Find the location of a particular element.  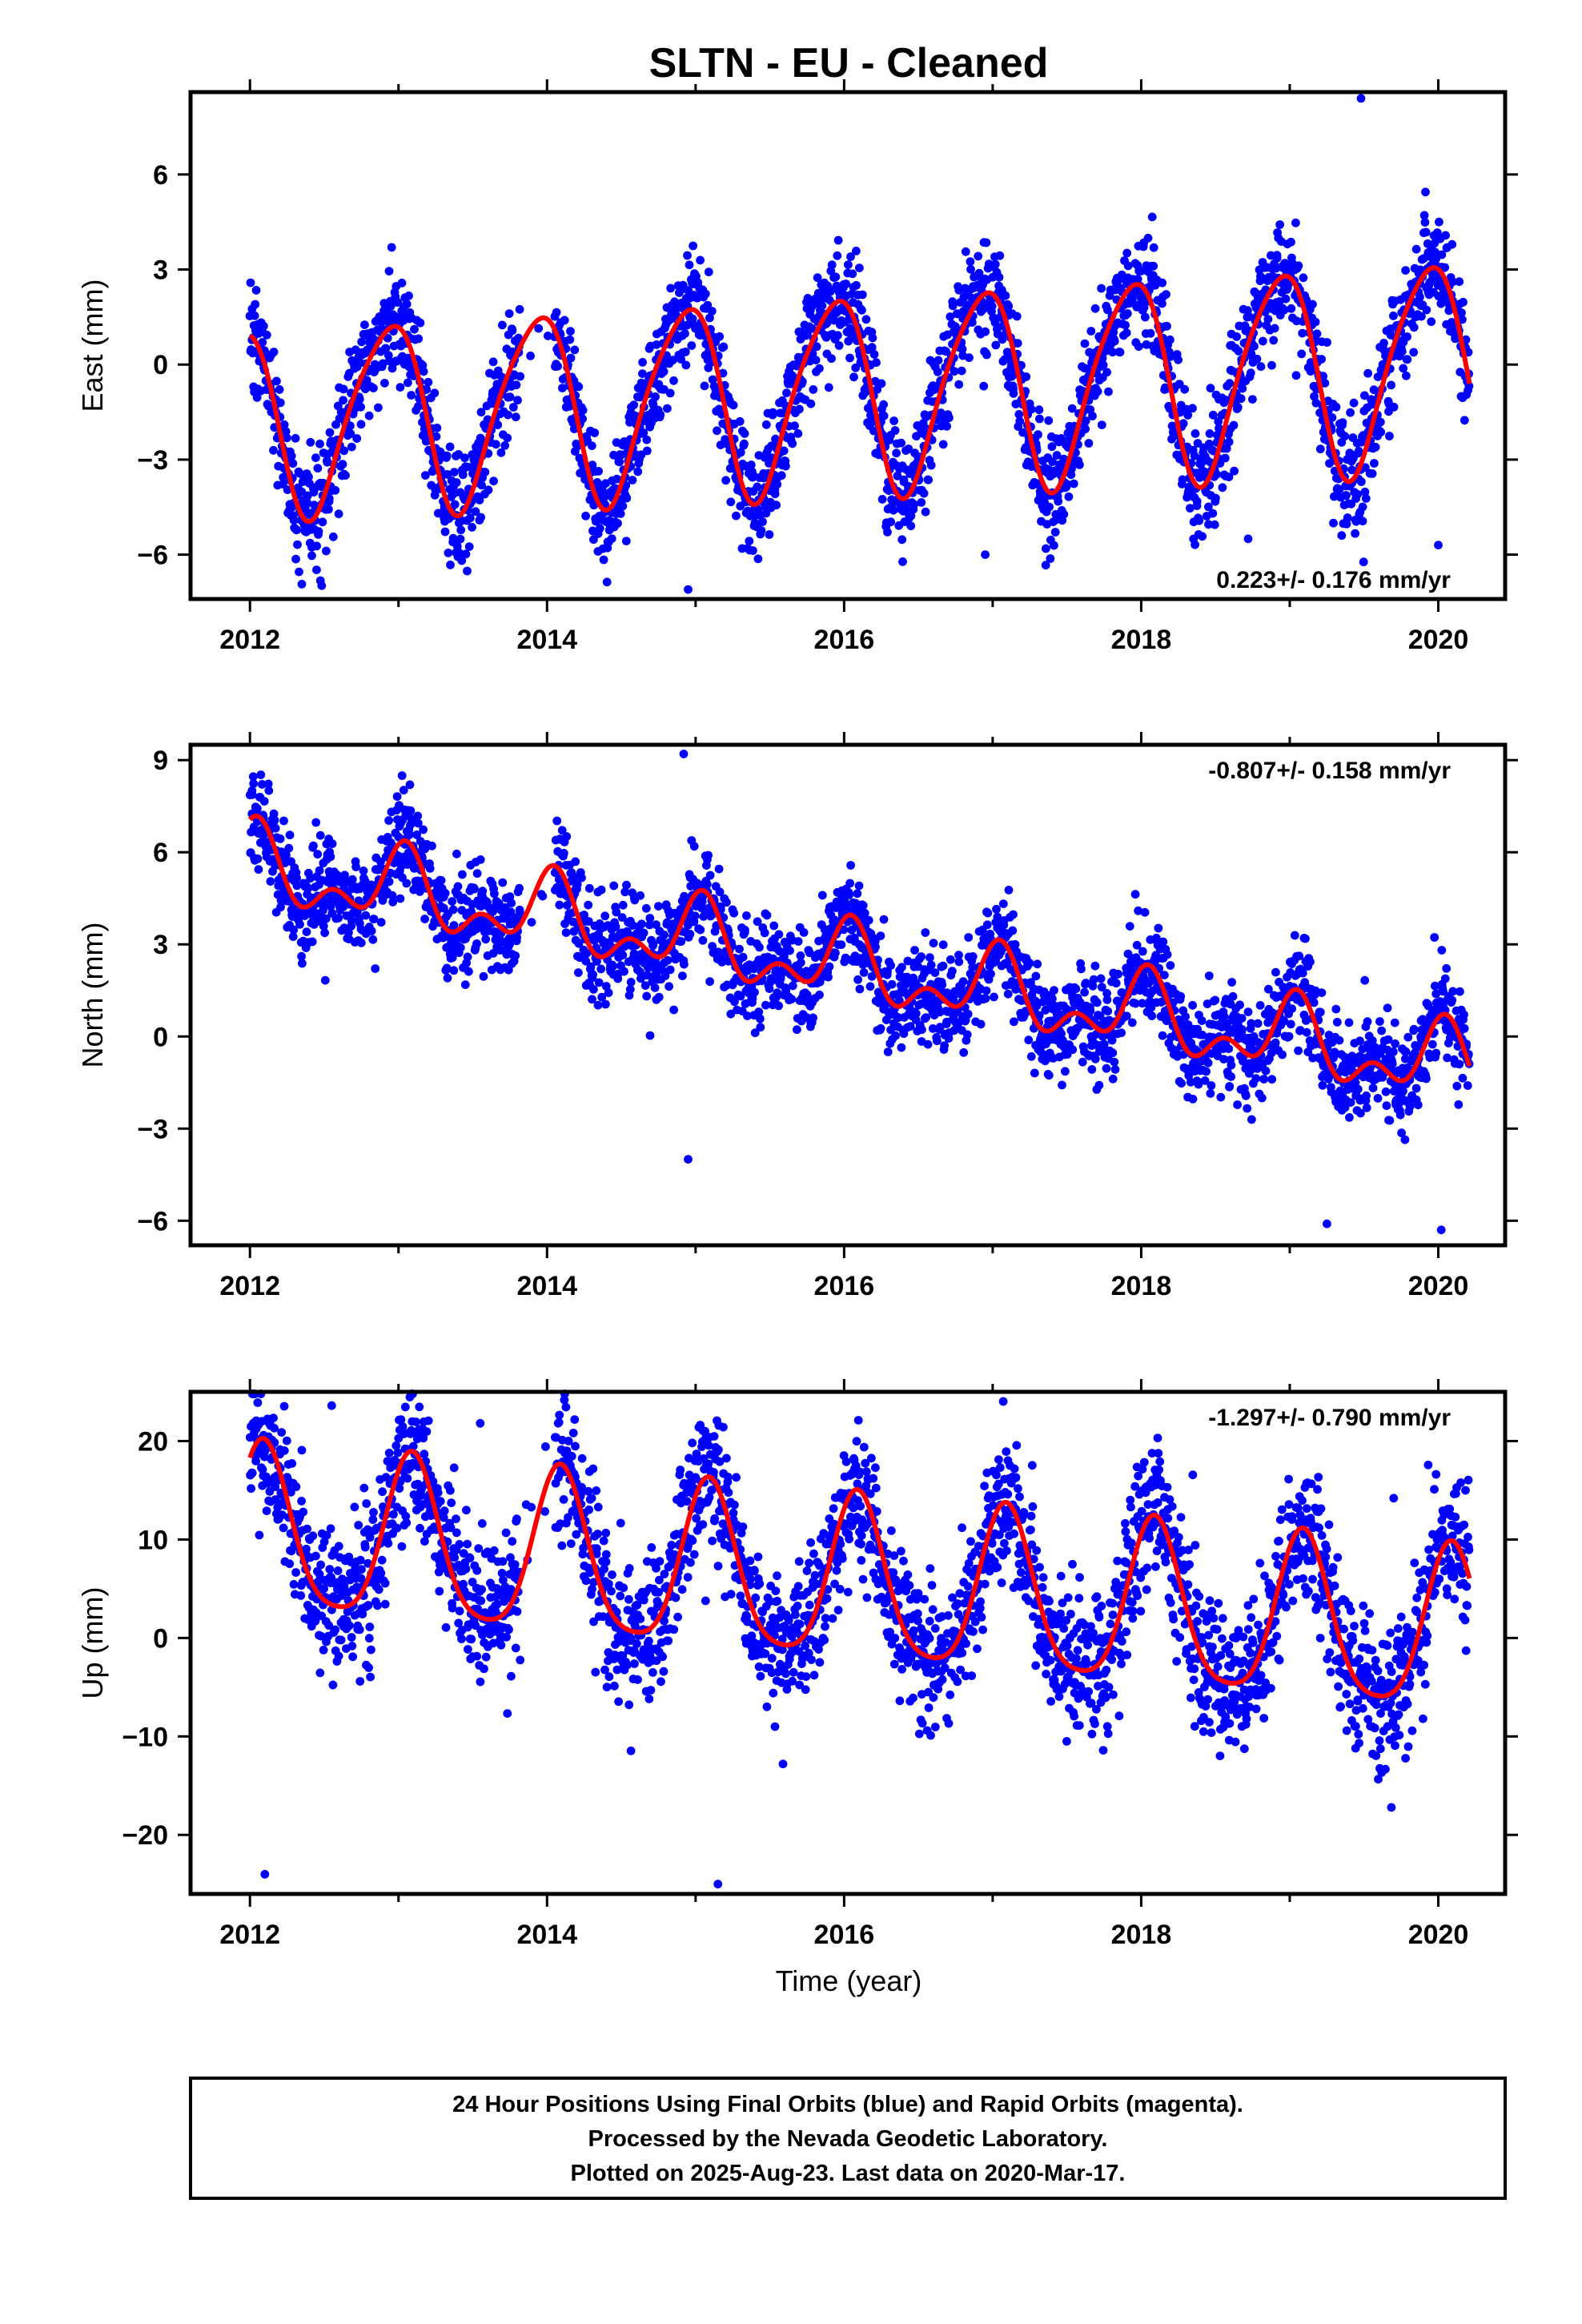

outlier-point is located at coordinates (688, 590).